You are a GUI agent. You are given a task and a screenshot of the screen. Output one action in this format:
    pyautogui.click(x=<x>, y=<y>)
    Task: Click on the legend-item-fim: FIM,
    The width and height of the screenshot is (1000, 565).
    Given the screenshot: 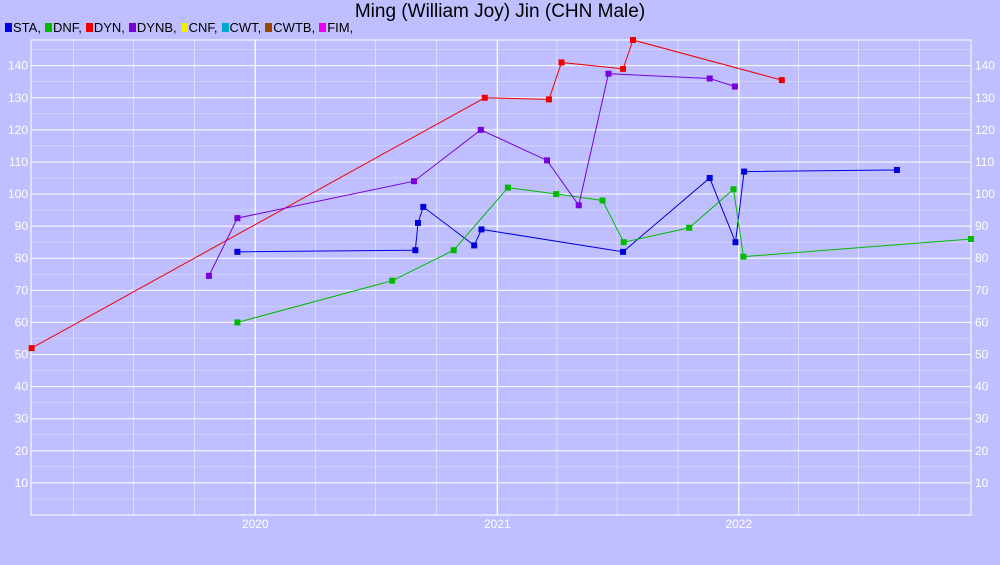 What is the action you would take?
    pyautogui.click(x=336, y=27)
    